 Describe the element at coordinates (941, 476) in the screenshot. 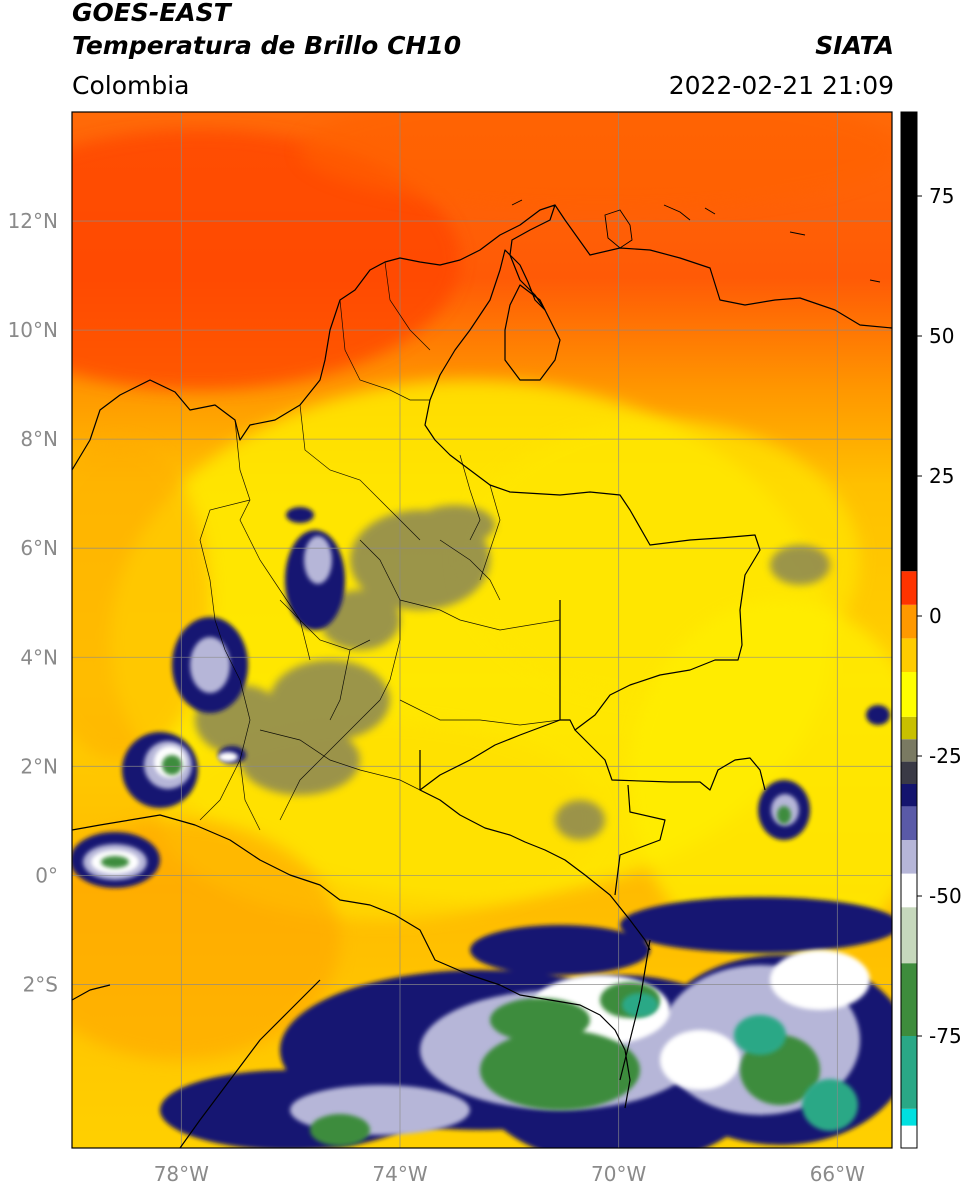

I see `colorbar-tick-label: 25` at that location.